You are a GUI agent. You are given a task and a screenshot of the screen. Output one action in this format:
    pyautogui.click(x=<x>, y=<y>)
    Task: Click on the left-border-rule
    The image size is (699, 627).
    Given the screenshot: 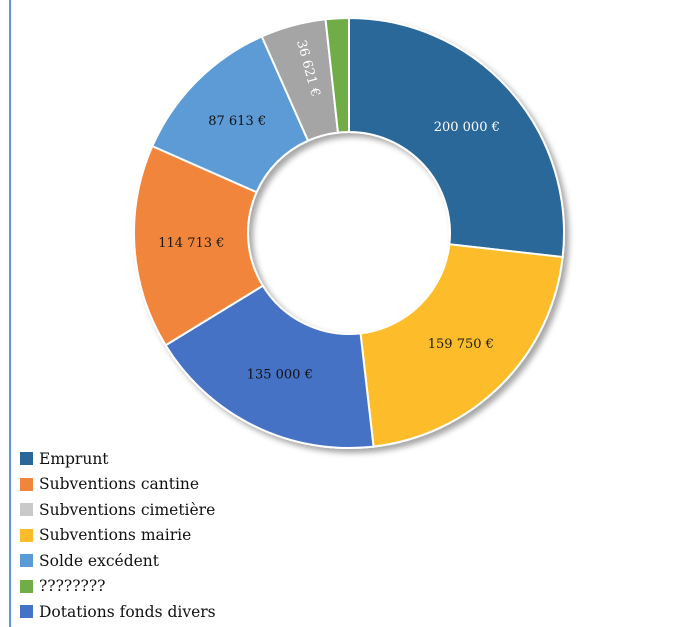 What is the action you would take?
    pyautogui.click(x=10, y=313)
    